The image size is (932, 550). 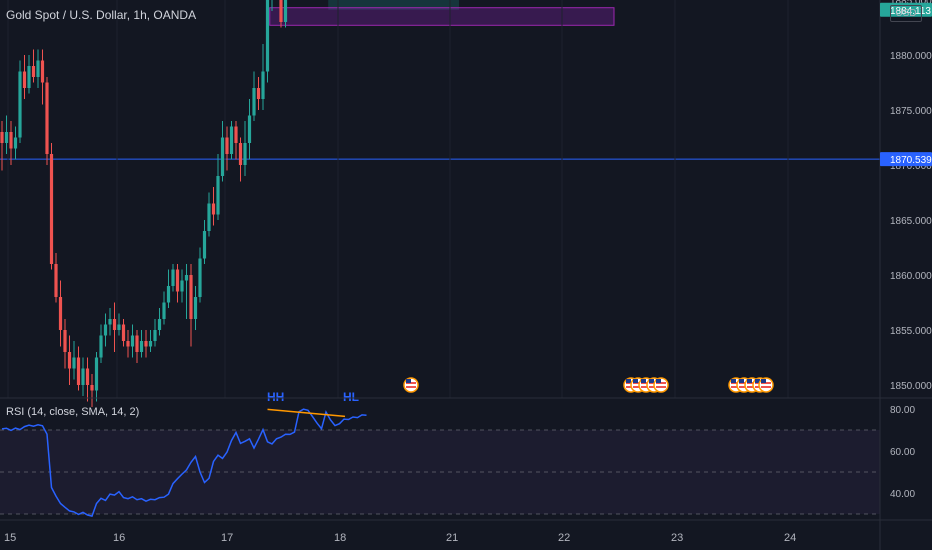 I want to click on chart-title: Gold Spot / U.S. Dollar, 1h, OANDA, so click(x=101, y=15).